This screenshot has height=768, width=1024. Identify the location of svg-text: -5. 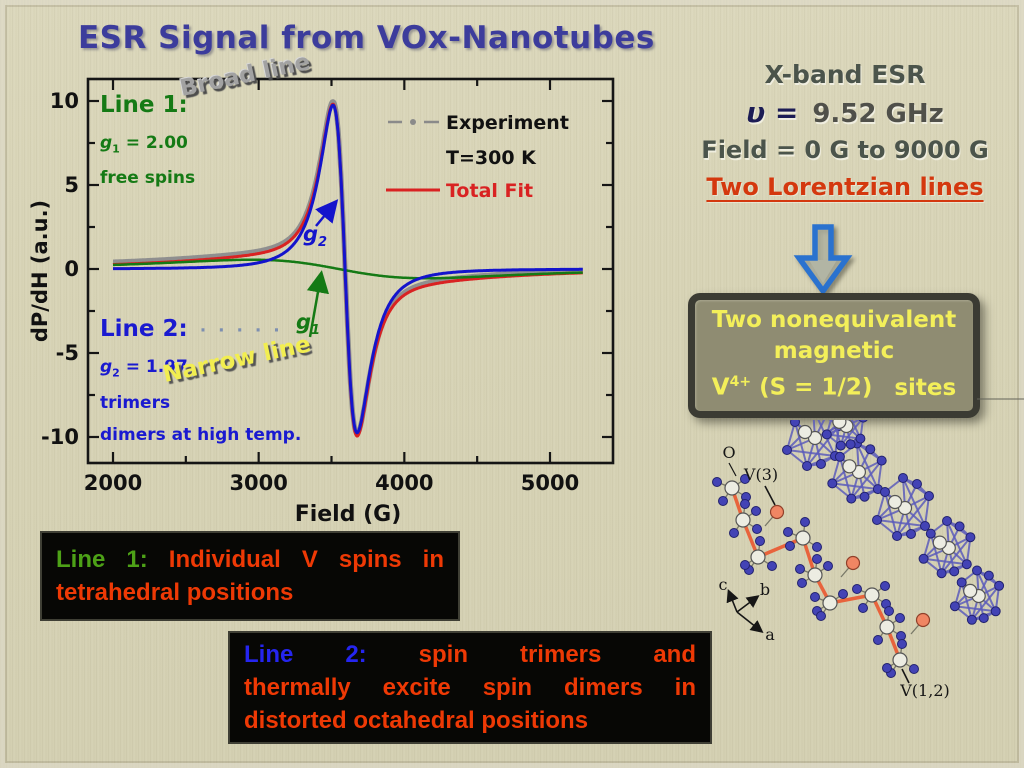
(67, 353).